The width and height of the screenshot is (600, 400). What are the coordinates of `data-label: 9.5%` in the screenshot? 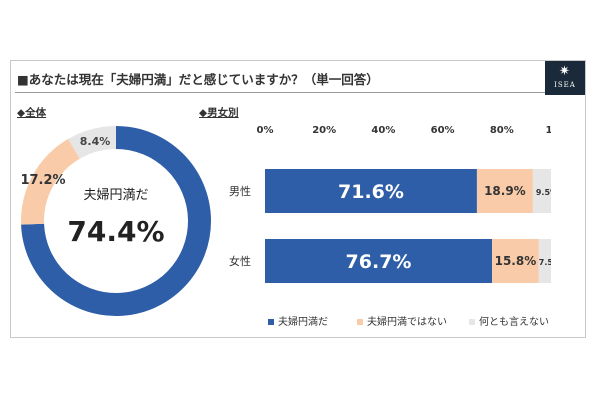 It's located at (543, 192).